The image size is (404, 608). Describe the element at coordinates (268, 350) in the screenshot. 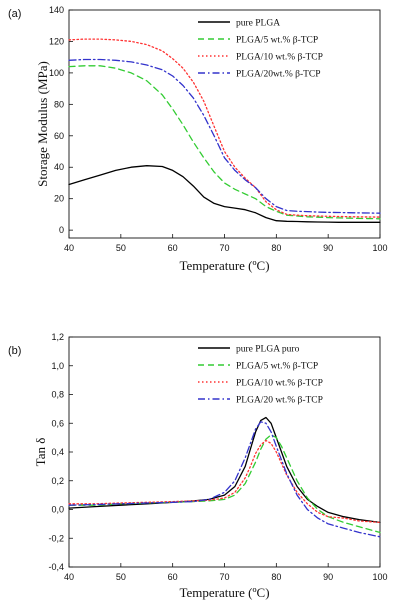

I see `legend-label: pure PLGA puro` at that location.